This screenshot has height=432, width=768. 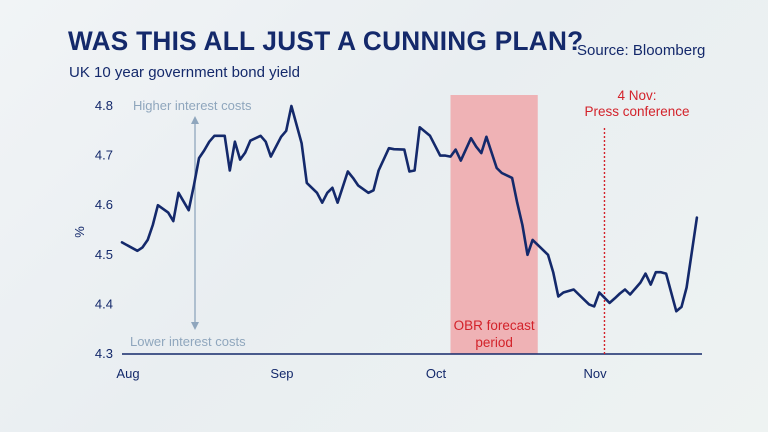 What do you see at coordinates (494, 224) in the screenshot?
I see `obr-forecast-shade` at bounding box center [494, 224].